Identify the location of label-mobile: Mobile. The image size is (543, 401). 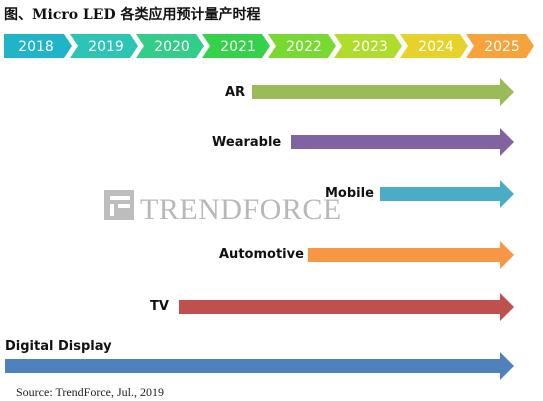
(349, 193).